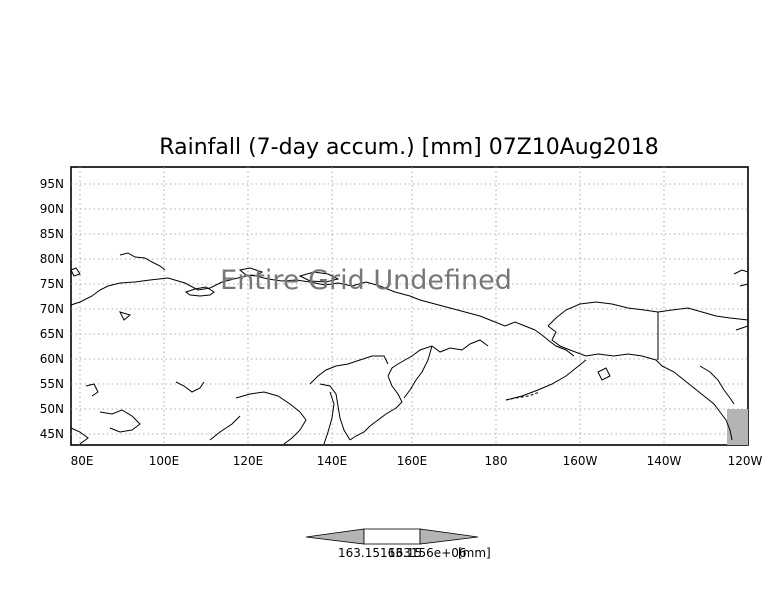 This screenshot has height=612, width=784. Describe the element at coordinates (335, 536) in the screenshot. I see `colorbar-left-arrow` at that location.